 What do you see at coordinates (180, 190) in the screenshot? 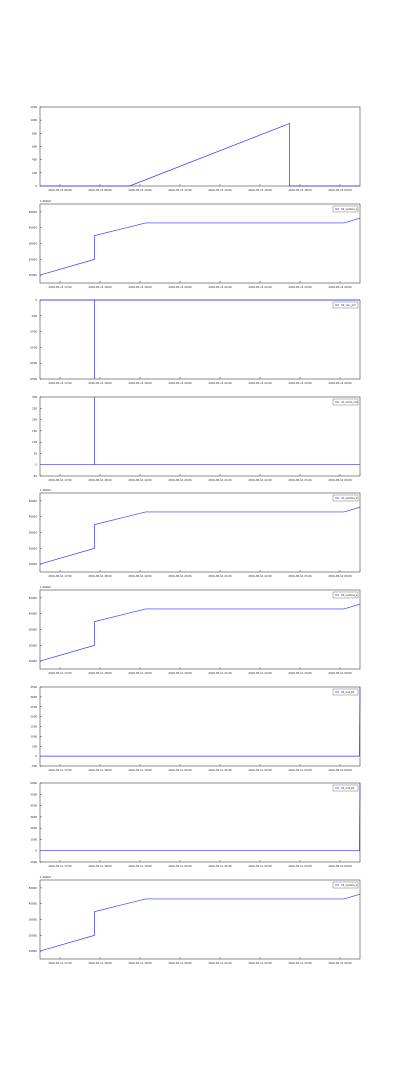
I see `x-tick-label: 2016-05-11 12:00` at bounding box center [180, 190].